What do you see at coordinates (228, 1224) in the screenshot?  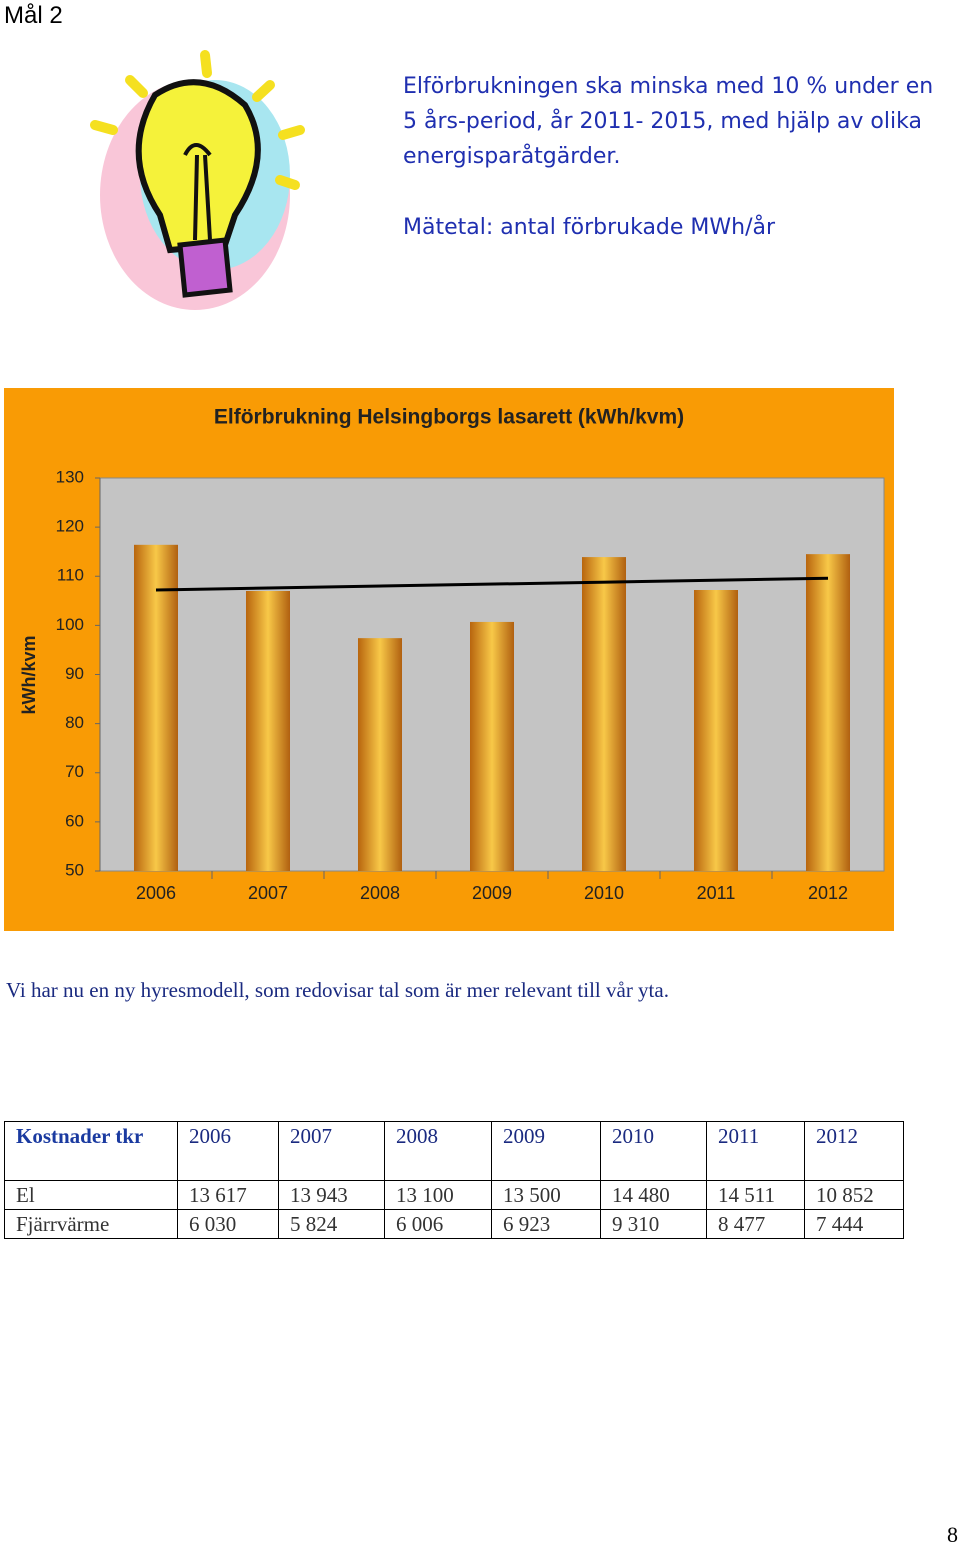 I see `table-cell: 6 030` at bounding box center [228, 1224].